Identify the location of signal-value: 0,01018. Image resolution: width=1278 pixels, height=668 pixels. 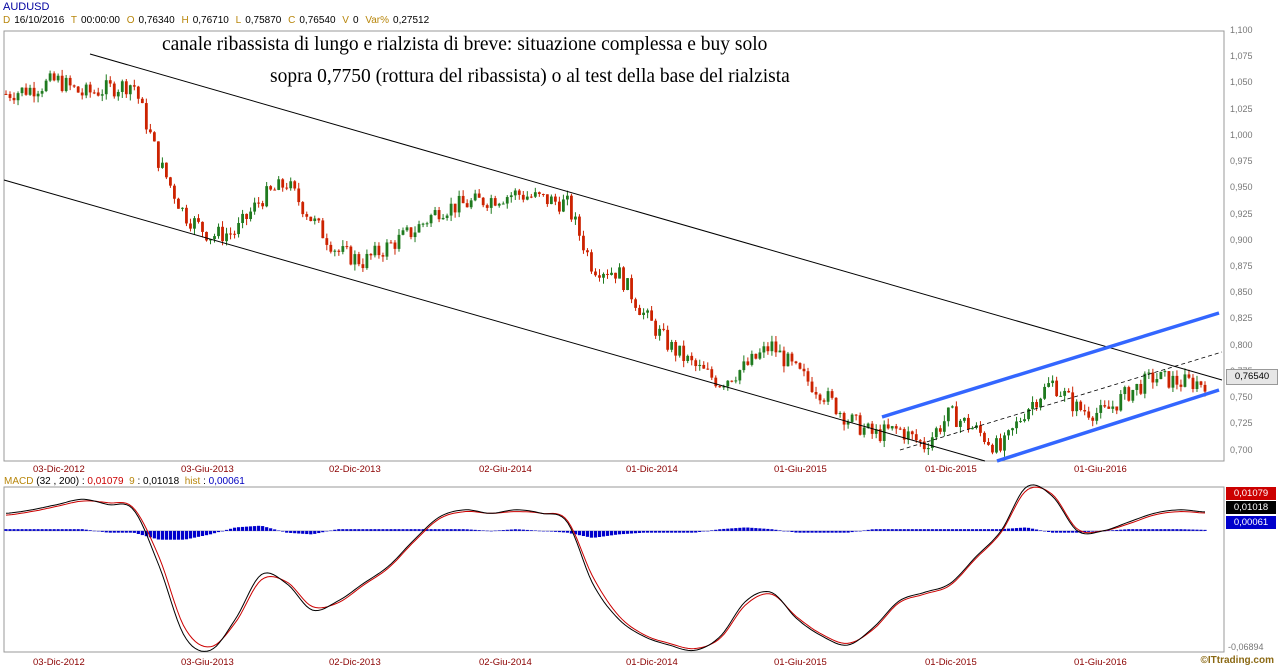
(161, 481).